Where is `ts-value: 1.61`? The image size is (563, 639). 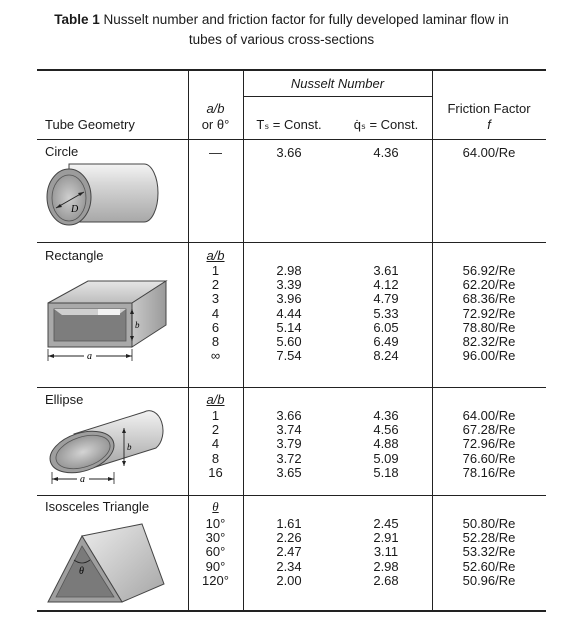 ts-value: 1.61 is located at coordinates (289, 523).